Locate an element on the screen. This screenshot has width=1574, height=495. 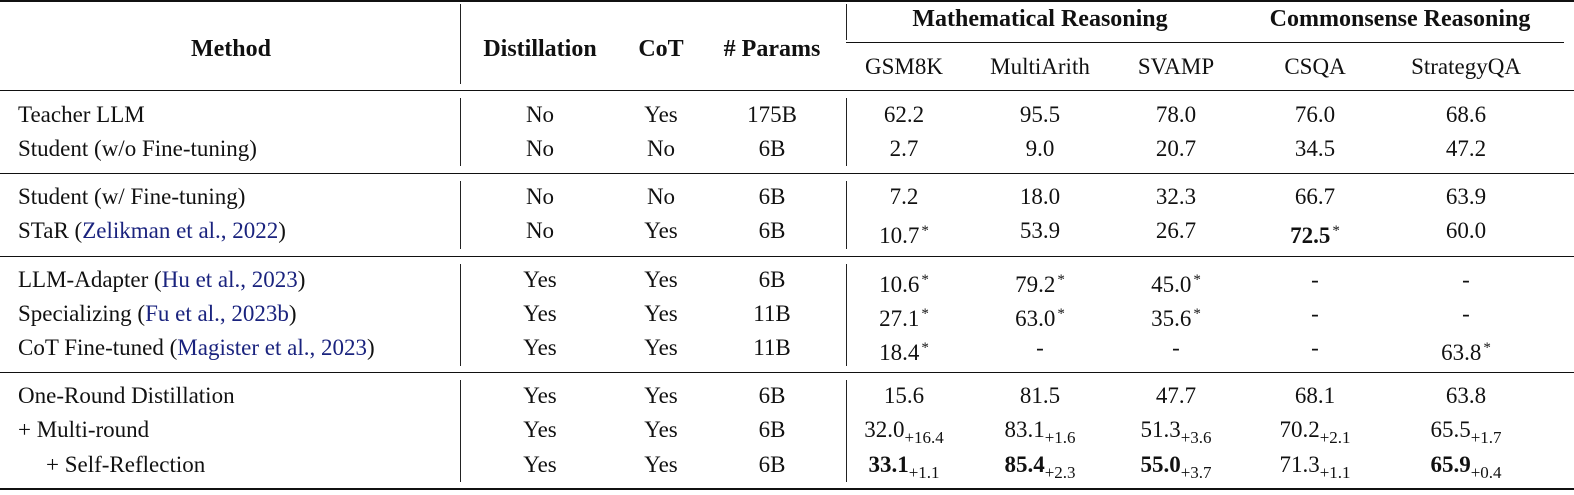
score-value: 9.0 is located at coordinates (1040, 148).